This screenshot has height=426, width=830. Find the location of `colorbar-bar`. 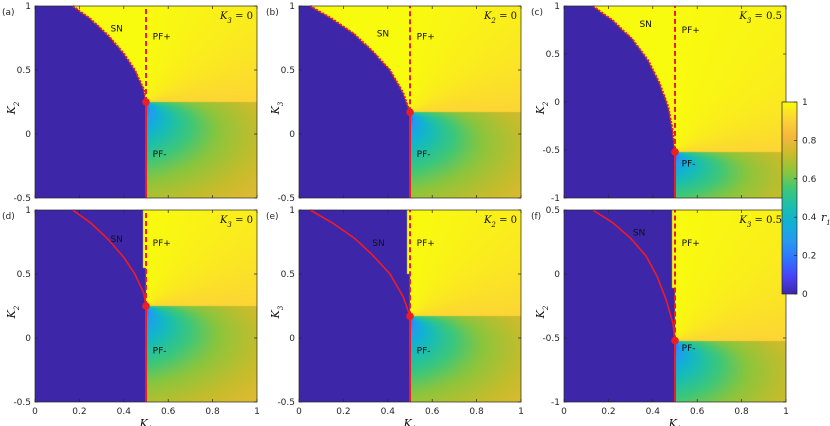

colorbar-bar is located at coordinates (789, 198).